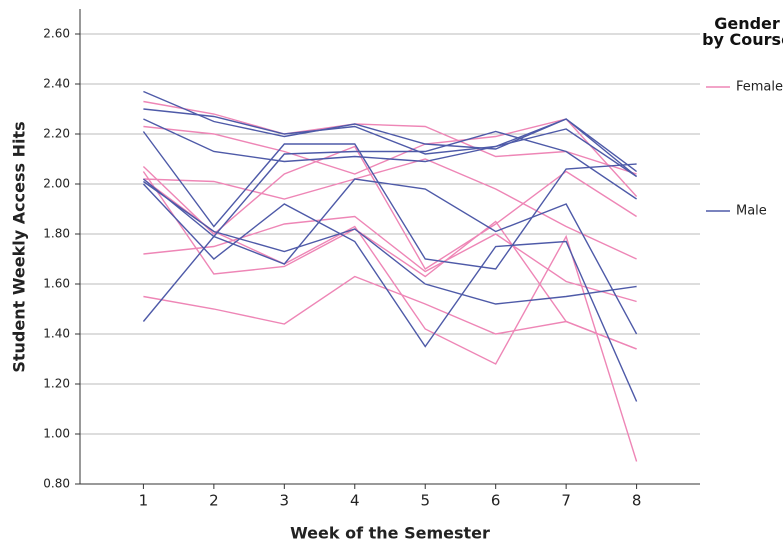  What do you see at coordinates (56, 134) in the screenshot?
I see `y-tick-label: 2.20` at bounding box center [56, 134].